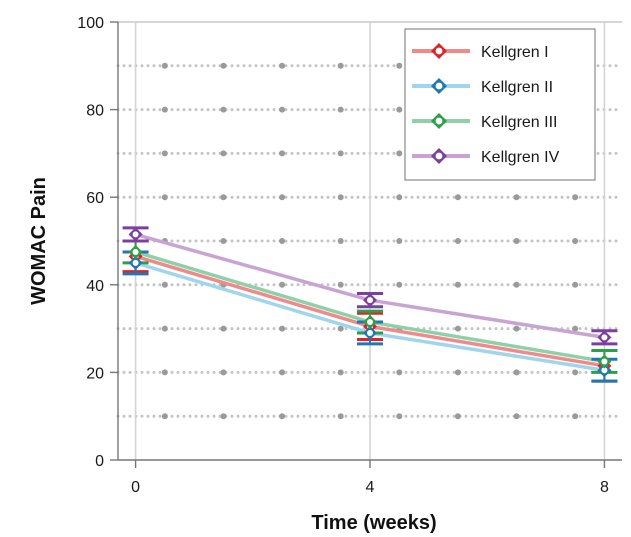 The image size is (631, 537). Describe the element at coordinates (95, 373) in the screenshot. I see `y-tick-label: 20` at that location.